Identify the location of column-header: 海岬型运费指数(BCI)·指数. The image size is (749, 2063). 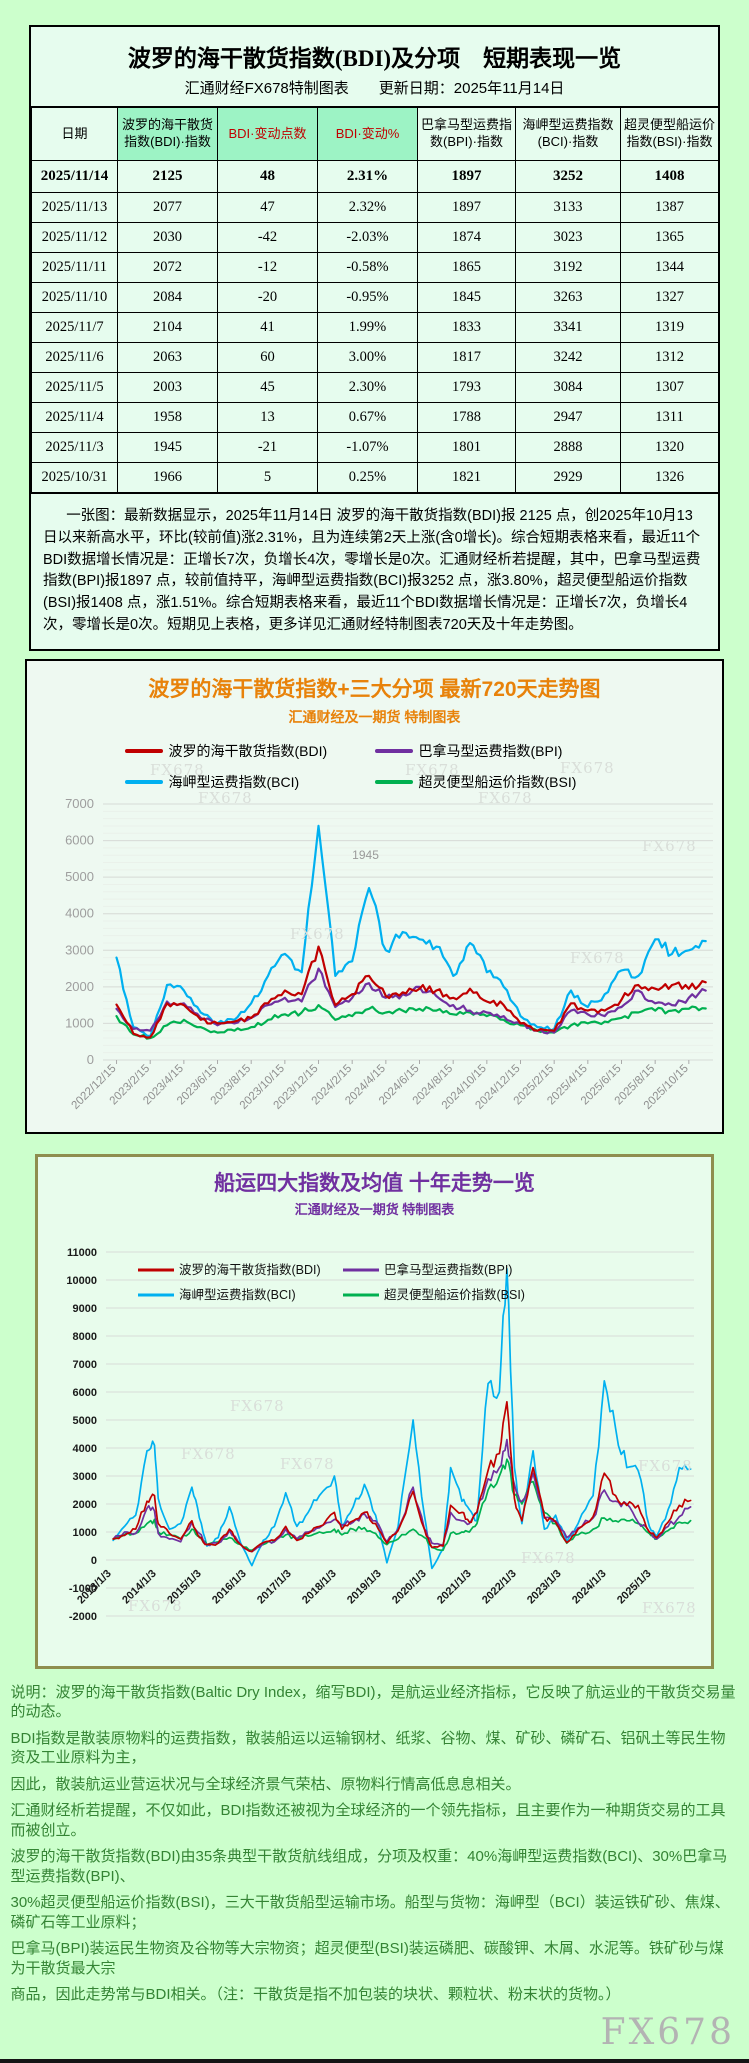
(568, 133).